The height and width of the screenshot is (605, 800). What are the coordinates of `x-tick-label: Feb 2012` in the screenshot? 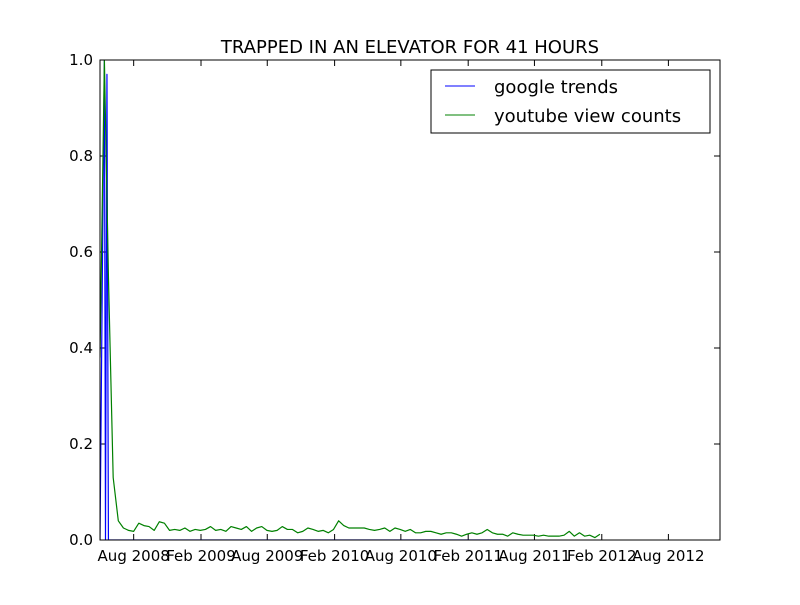 It's located at (602, 556).